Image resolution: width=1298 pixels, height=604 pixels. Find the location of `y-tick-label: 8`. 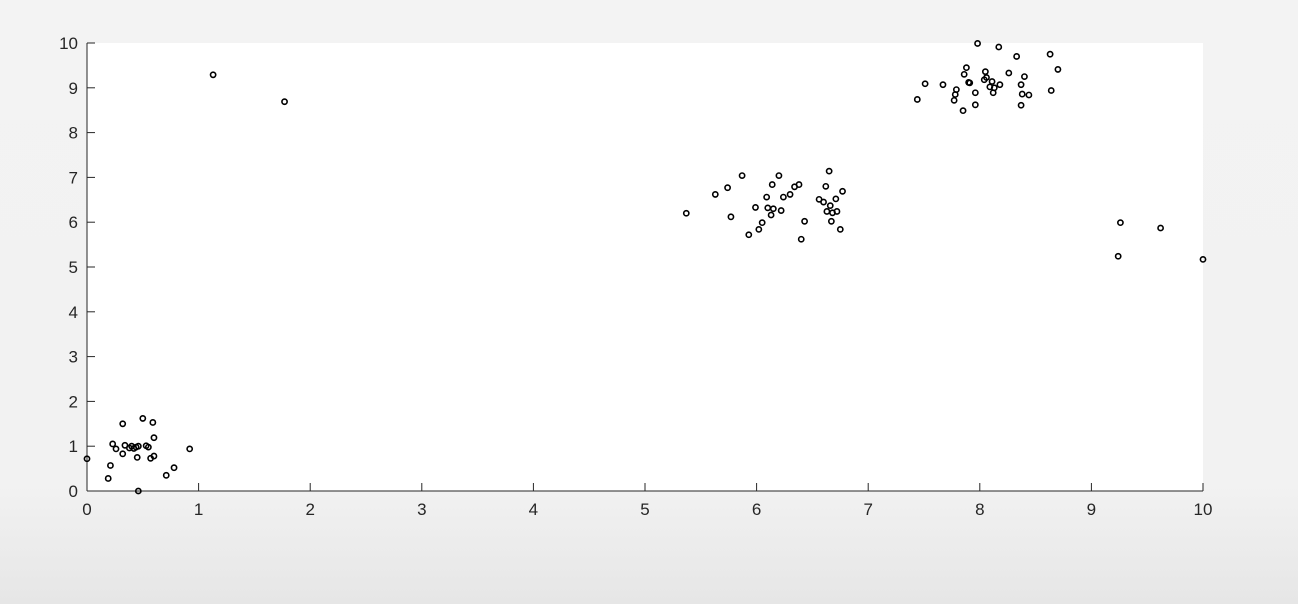

y-tick-label: 8 is located at coordinates (73, 133).